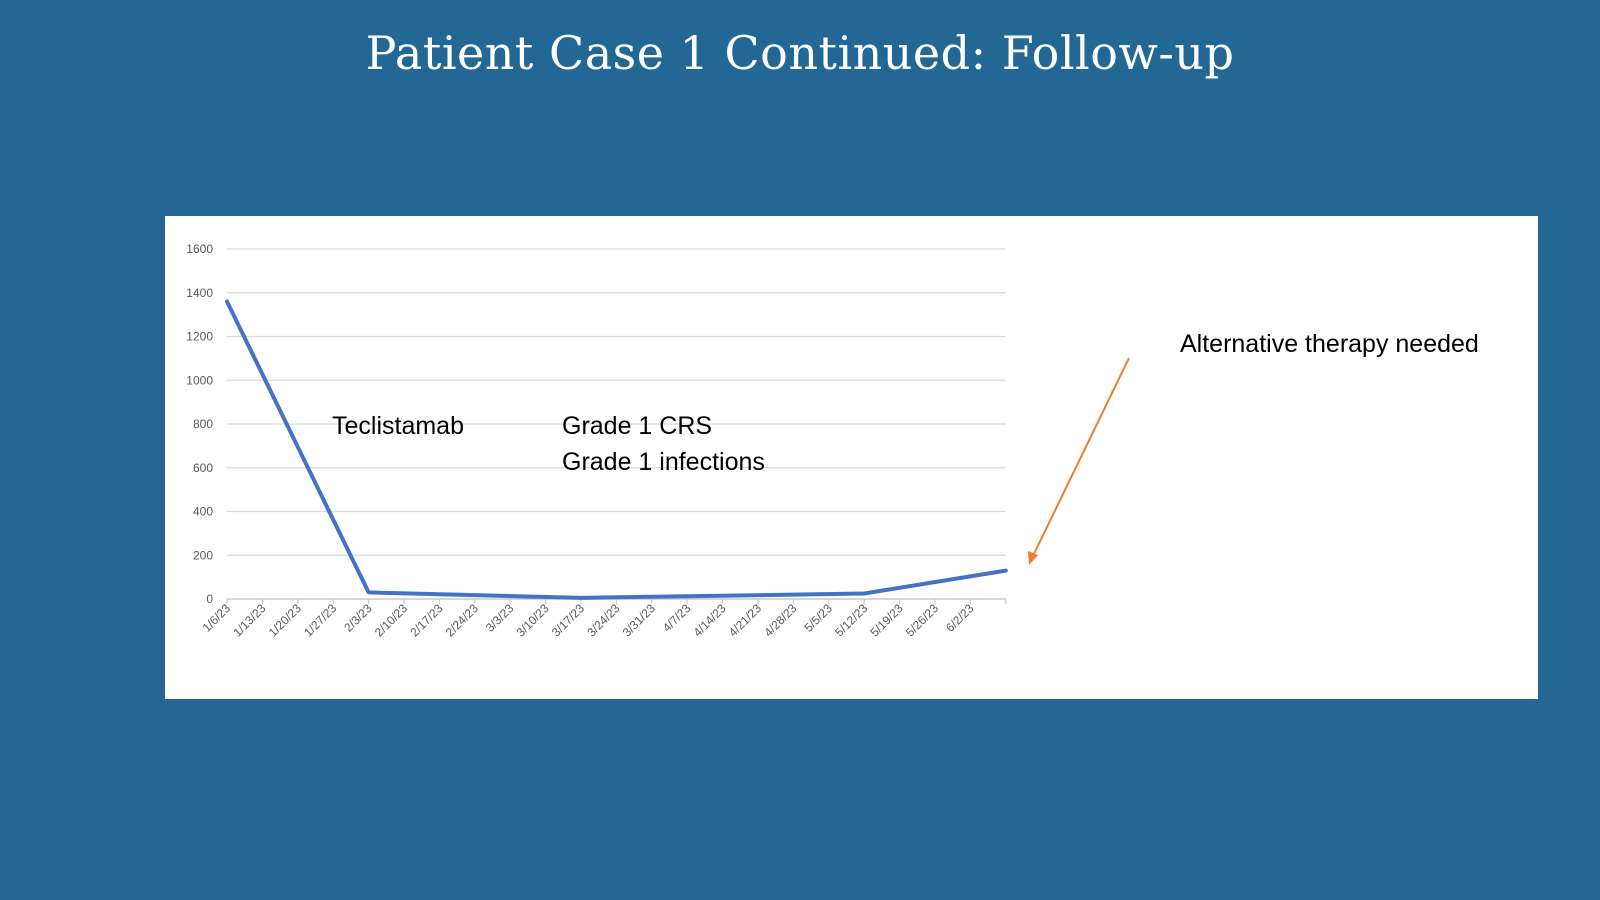  I want to click on x-tick-label: 1/20/23, so click(285, 620).